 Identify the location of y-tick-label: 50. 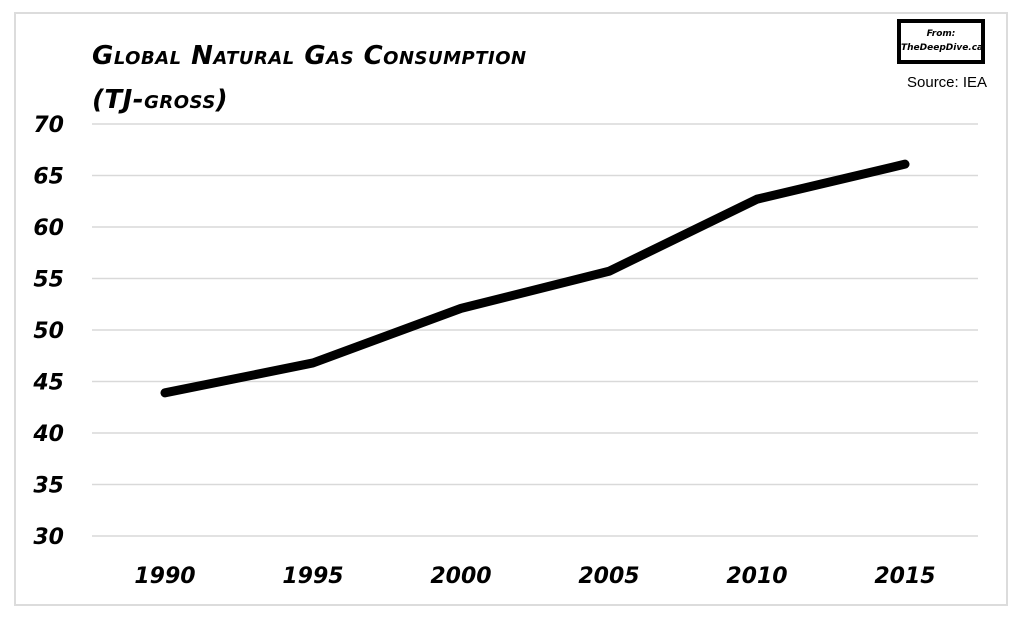
(48, 331).